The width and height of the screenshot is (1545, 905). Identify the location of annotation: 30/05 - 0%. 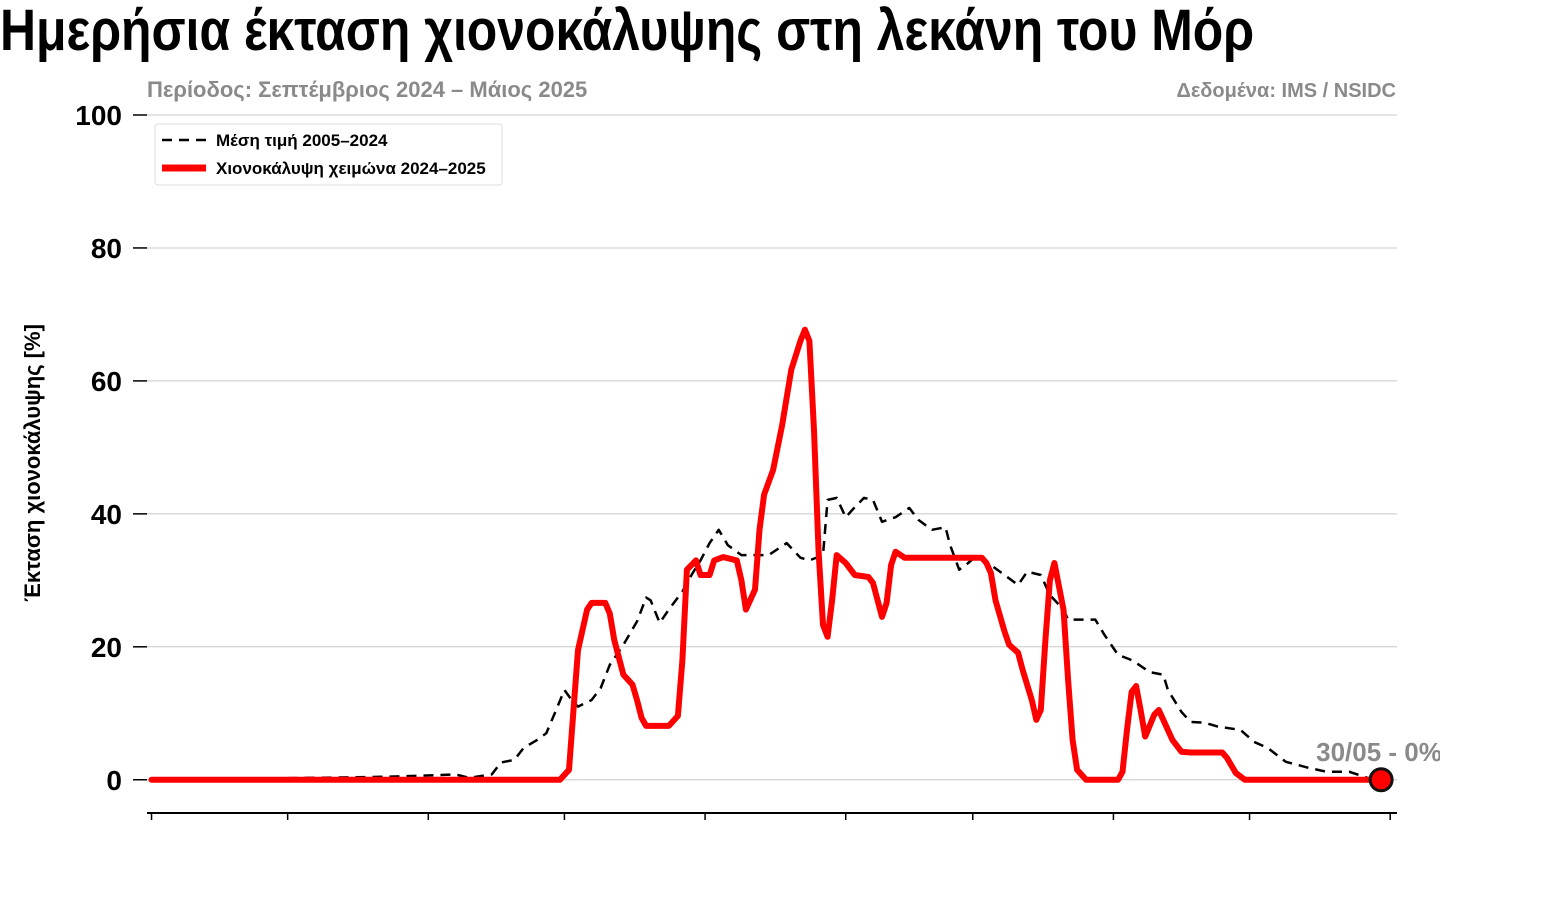
(1379, 752).